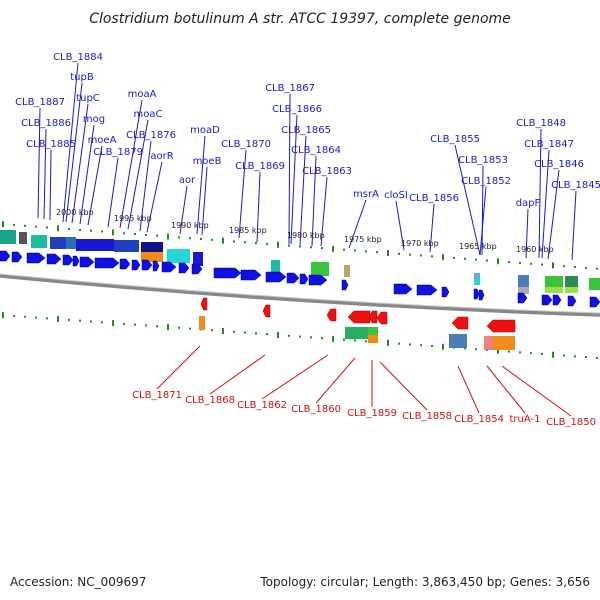 The height and width of the screenshot is (600, 600). I want to click on forward-gene-label: tupB, so click(82, 77).